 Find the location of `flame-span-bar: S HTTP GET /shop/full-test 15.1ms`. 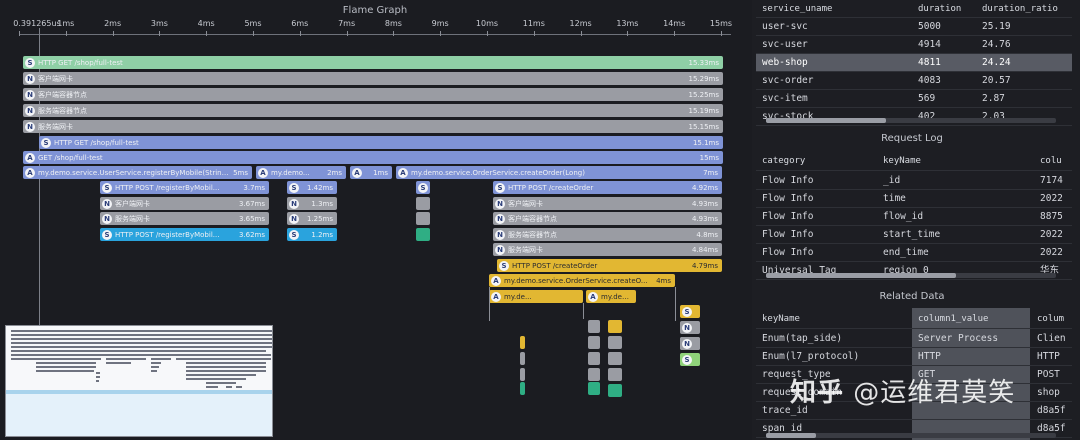

flame-span-bar: S HTTP GET /shop/full-test 15.1ms is located at coordinates (381, 142).